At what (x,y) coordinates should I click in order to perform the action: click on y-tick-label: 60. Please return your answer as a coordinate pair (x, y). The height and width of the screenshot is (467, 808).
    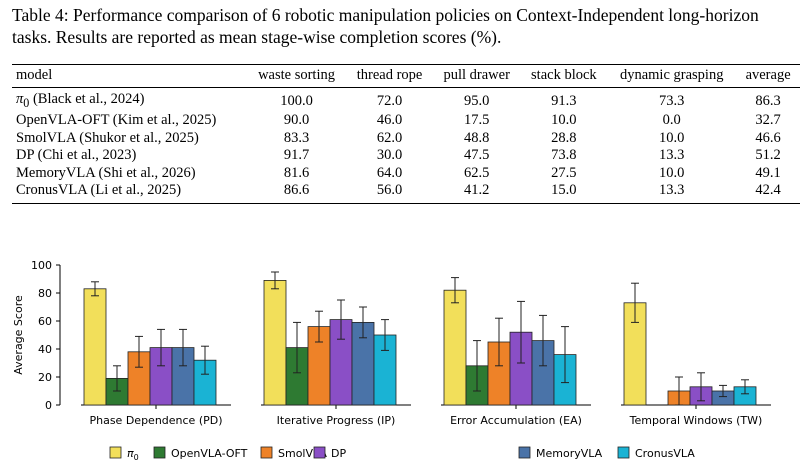
    Looking at the image, I should click on (45, 321).